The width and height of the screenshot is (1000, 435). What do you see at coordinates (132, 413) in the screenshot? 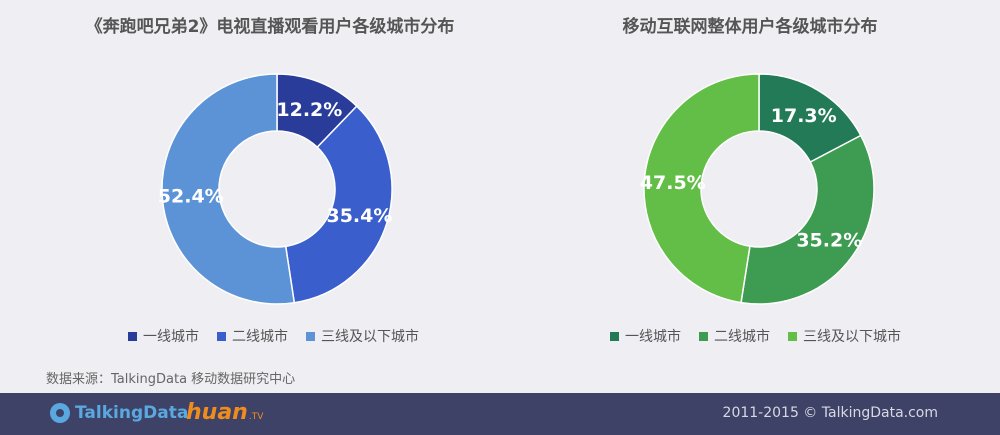
I see `talkingdata-logo-text: TalkingData` at bounding box center [132, 413].